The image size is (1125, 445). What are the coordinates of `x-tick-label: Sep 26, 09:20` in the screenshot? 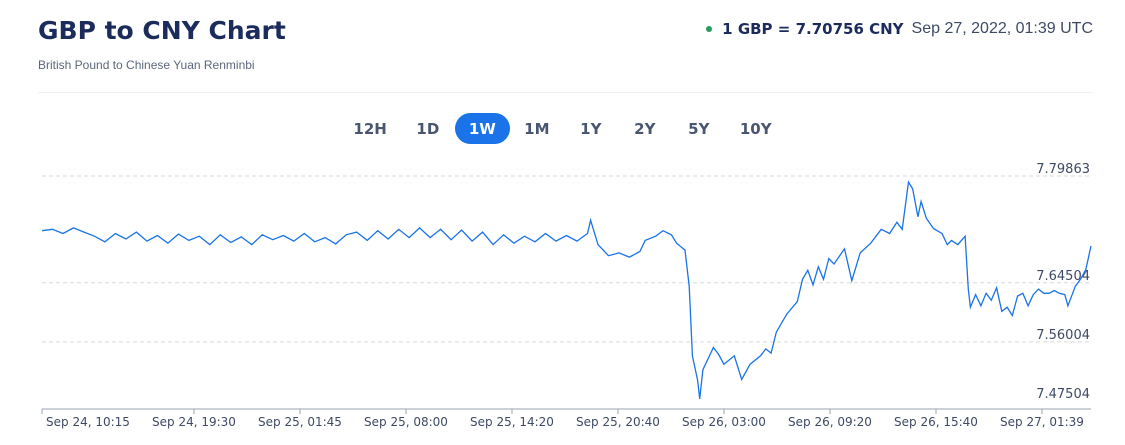 It's located at (830, 422).